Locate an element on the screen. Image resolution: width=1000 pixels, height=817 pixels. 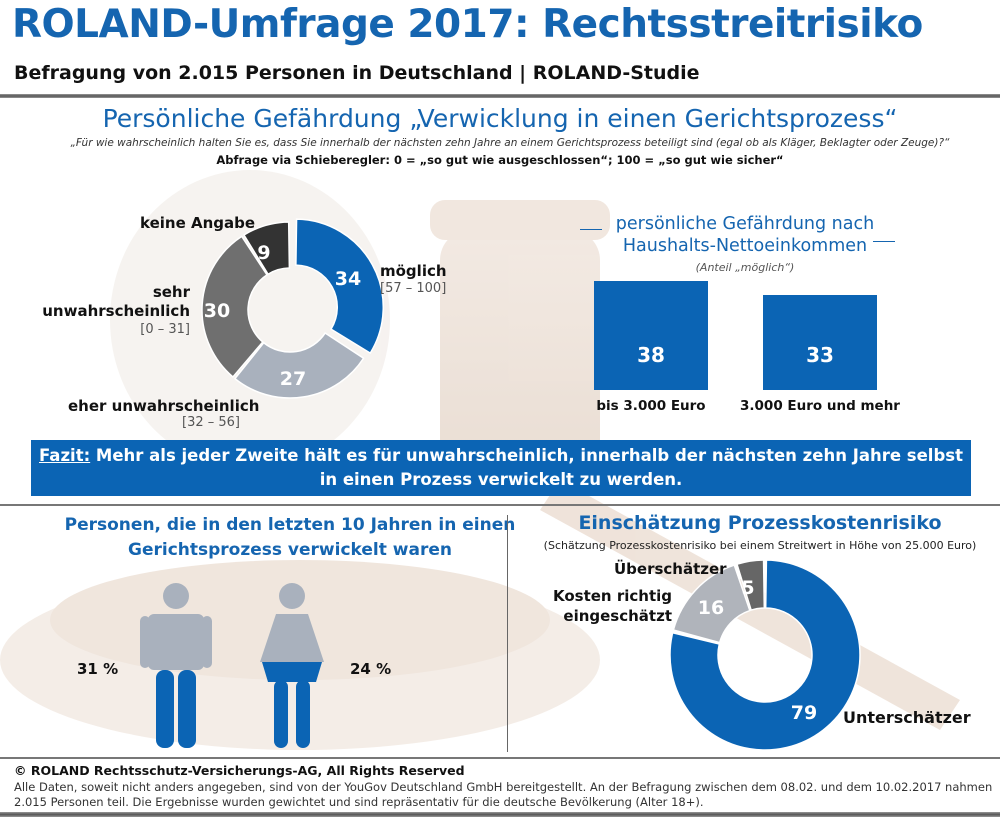
donut-slice-sehr-unwahrscheinlich is located at coordinates (235, 307).